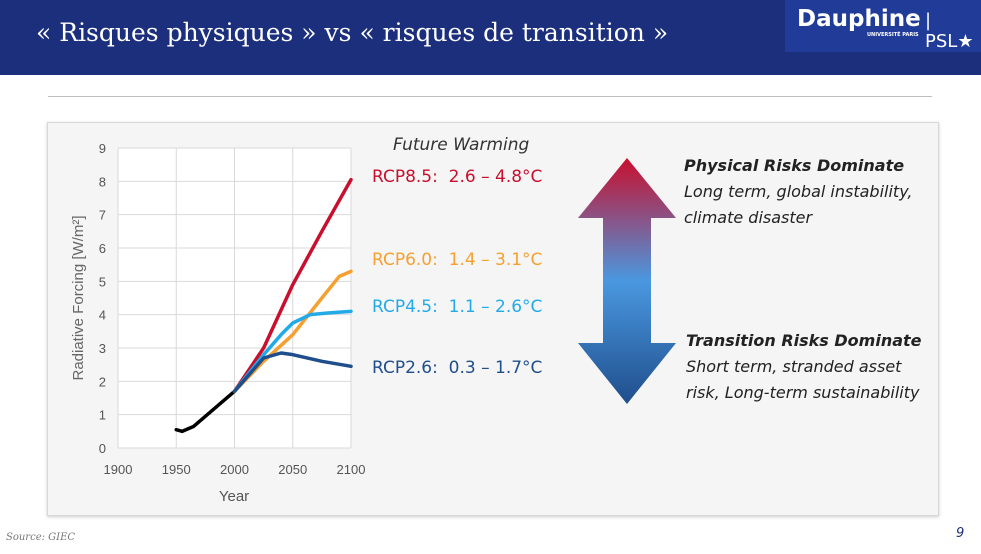 The height and width of the screenshot is (554, 981). Describe the element at coordinates (205, 411) in the screenshot. I see `series-line-historical` at that location.